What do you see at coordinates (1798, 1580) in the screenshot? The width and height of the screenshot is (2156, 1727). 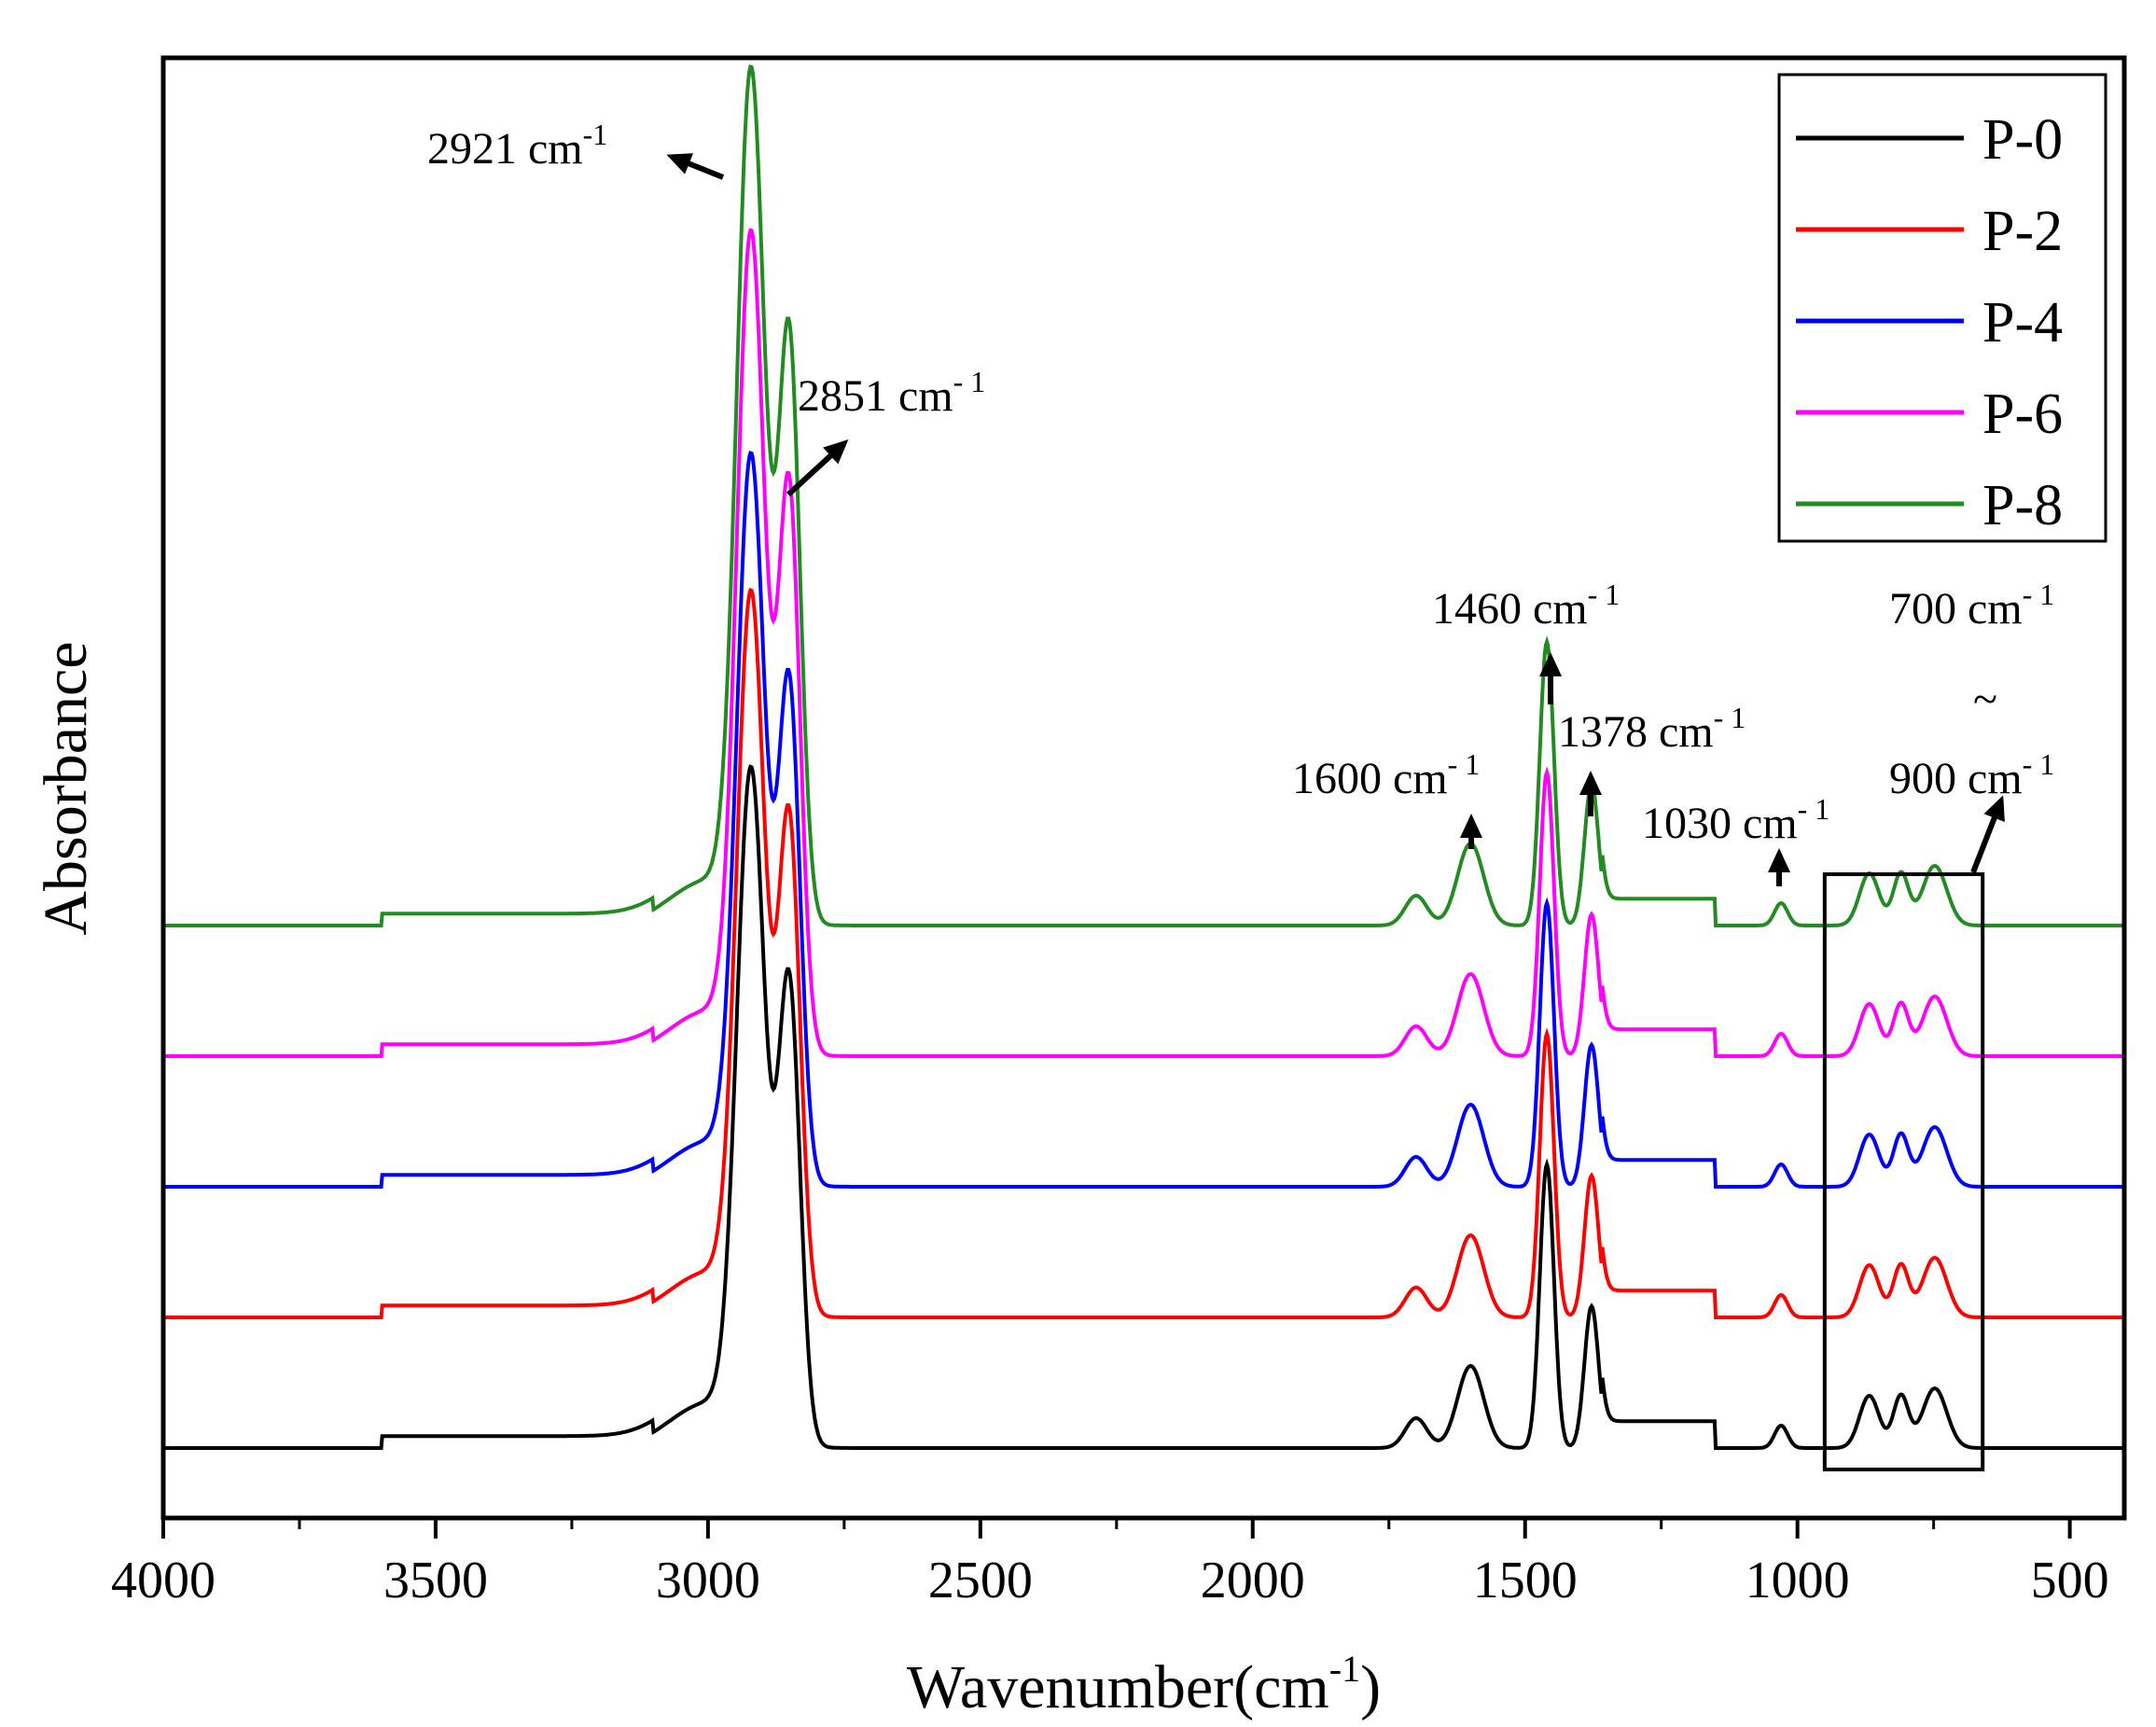 I see `x-tick-label-1000: 1000` at bounding box center [1798, 1580].